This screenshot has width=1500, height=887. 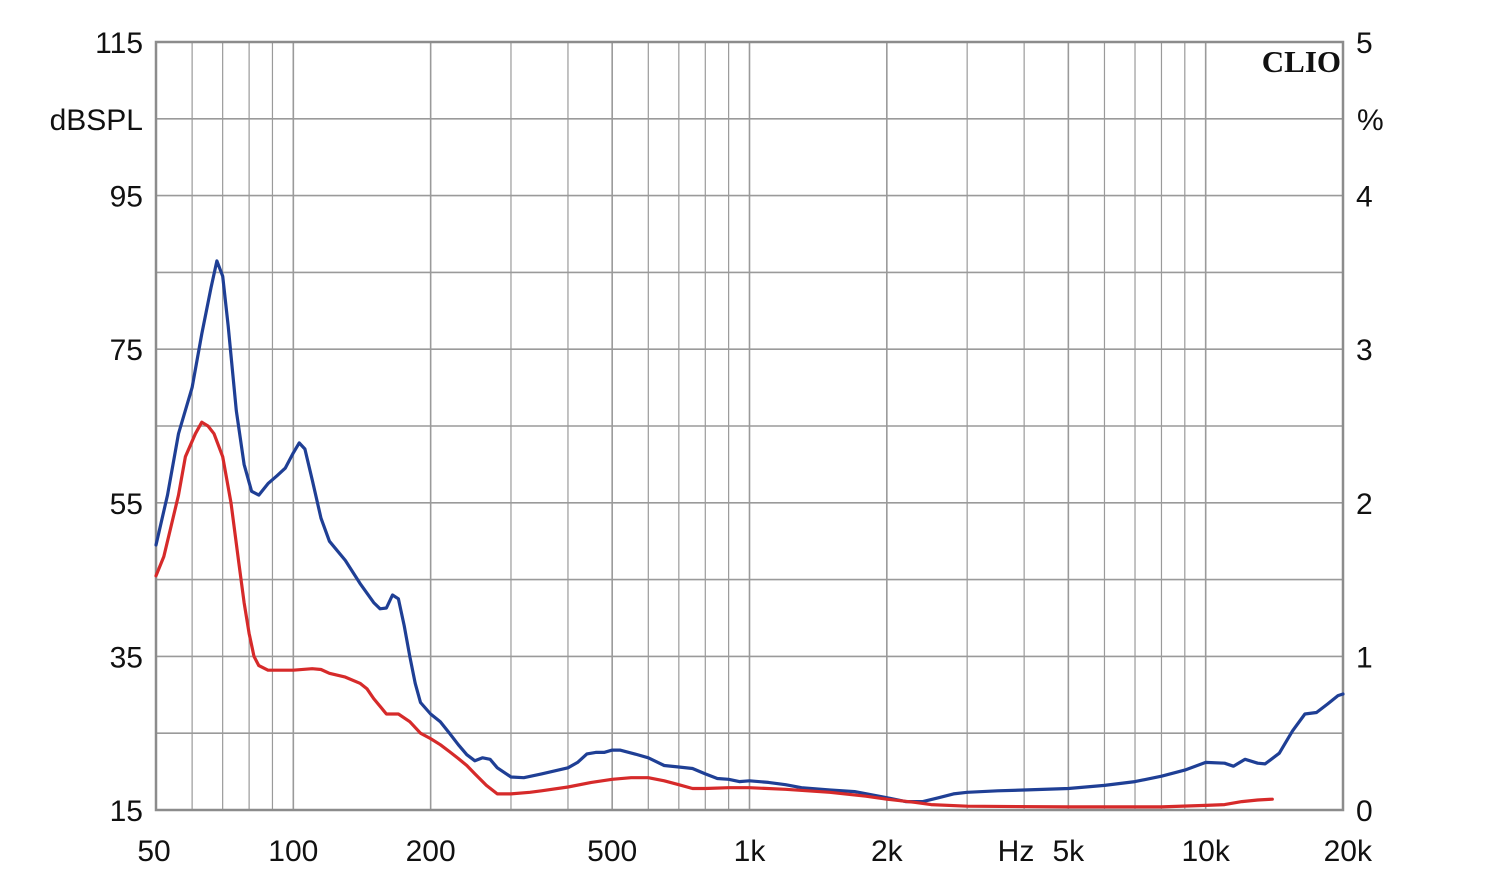 What do you see at coordinates (1364, 350) in the screenshot?
I see `right-tick-label: 3` at bounding box center [1364, 350].